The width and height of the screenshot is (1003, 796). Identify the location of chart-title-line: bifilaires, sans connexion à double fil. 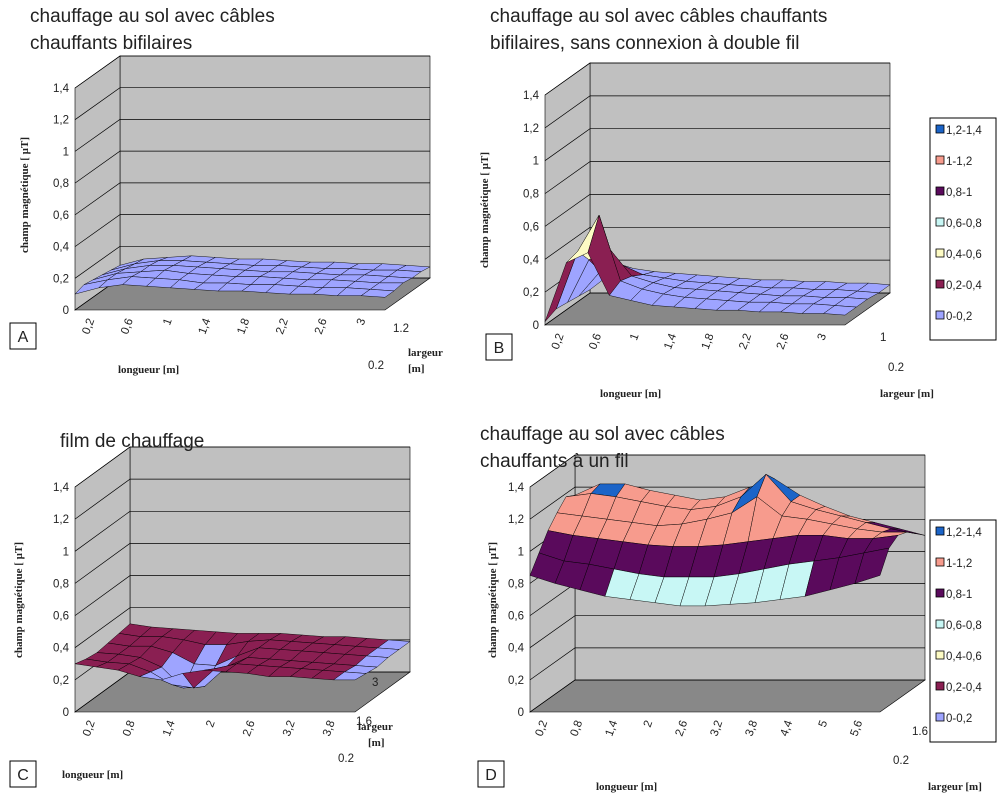
(644, 43).